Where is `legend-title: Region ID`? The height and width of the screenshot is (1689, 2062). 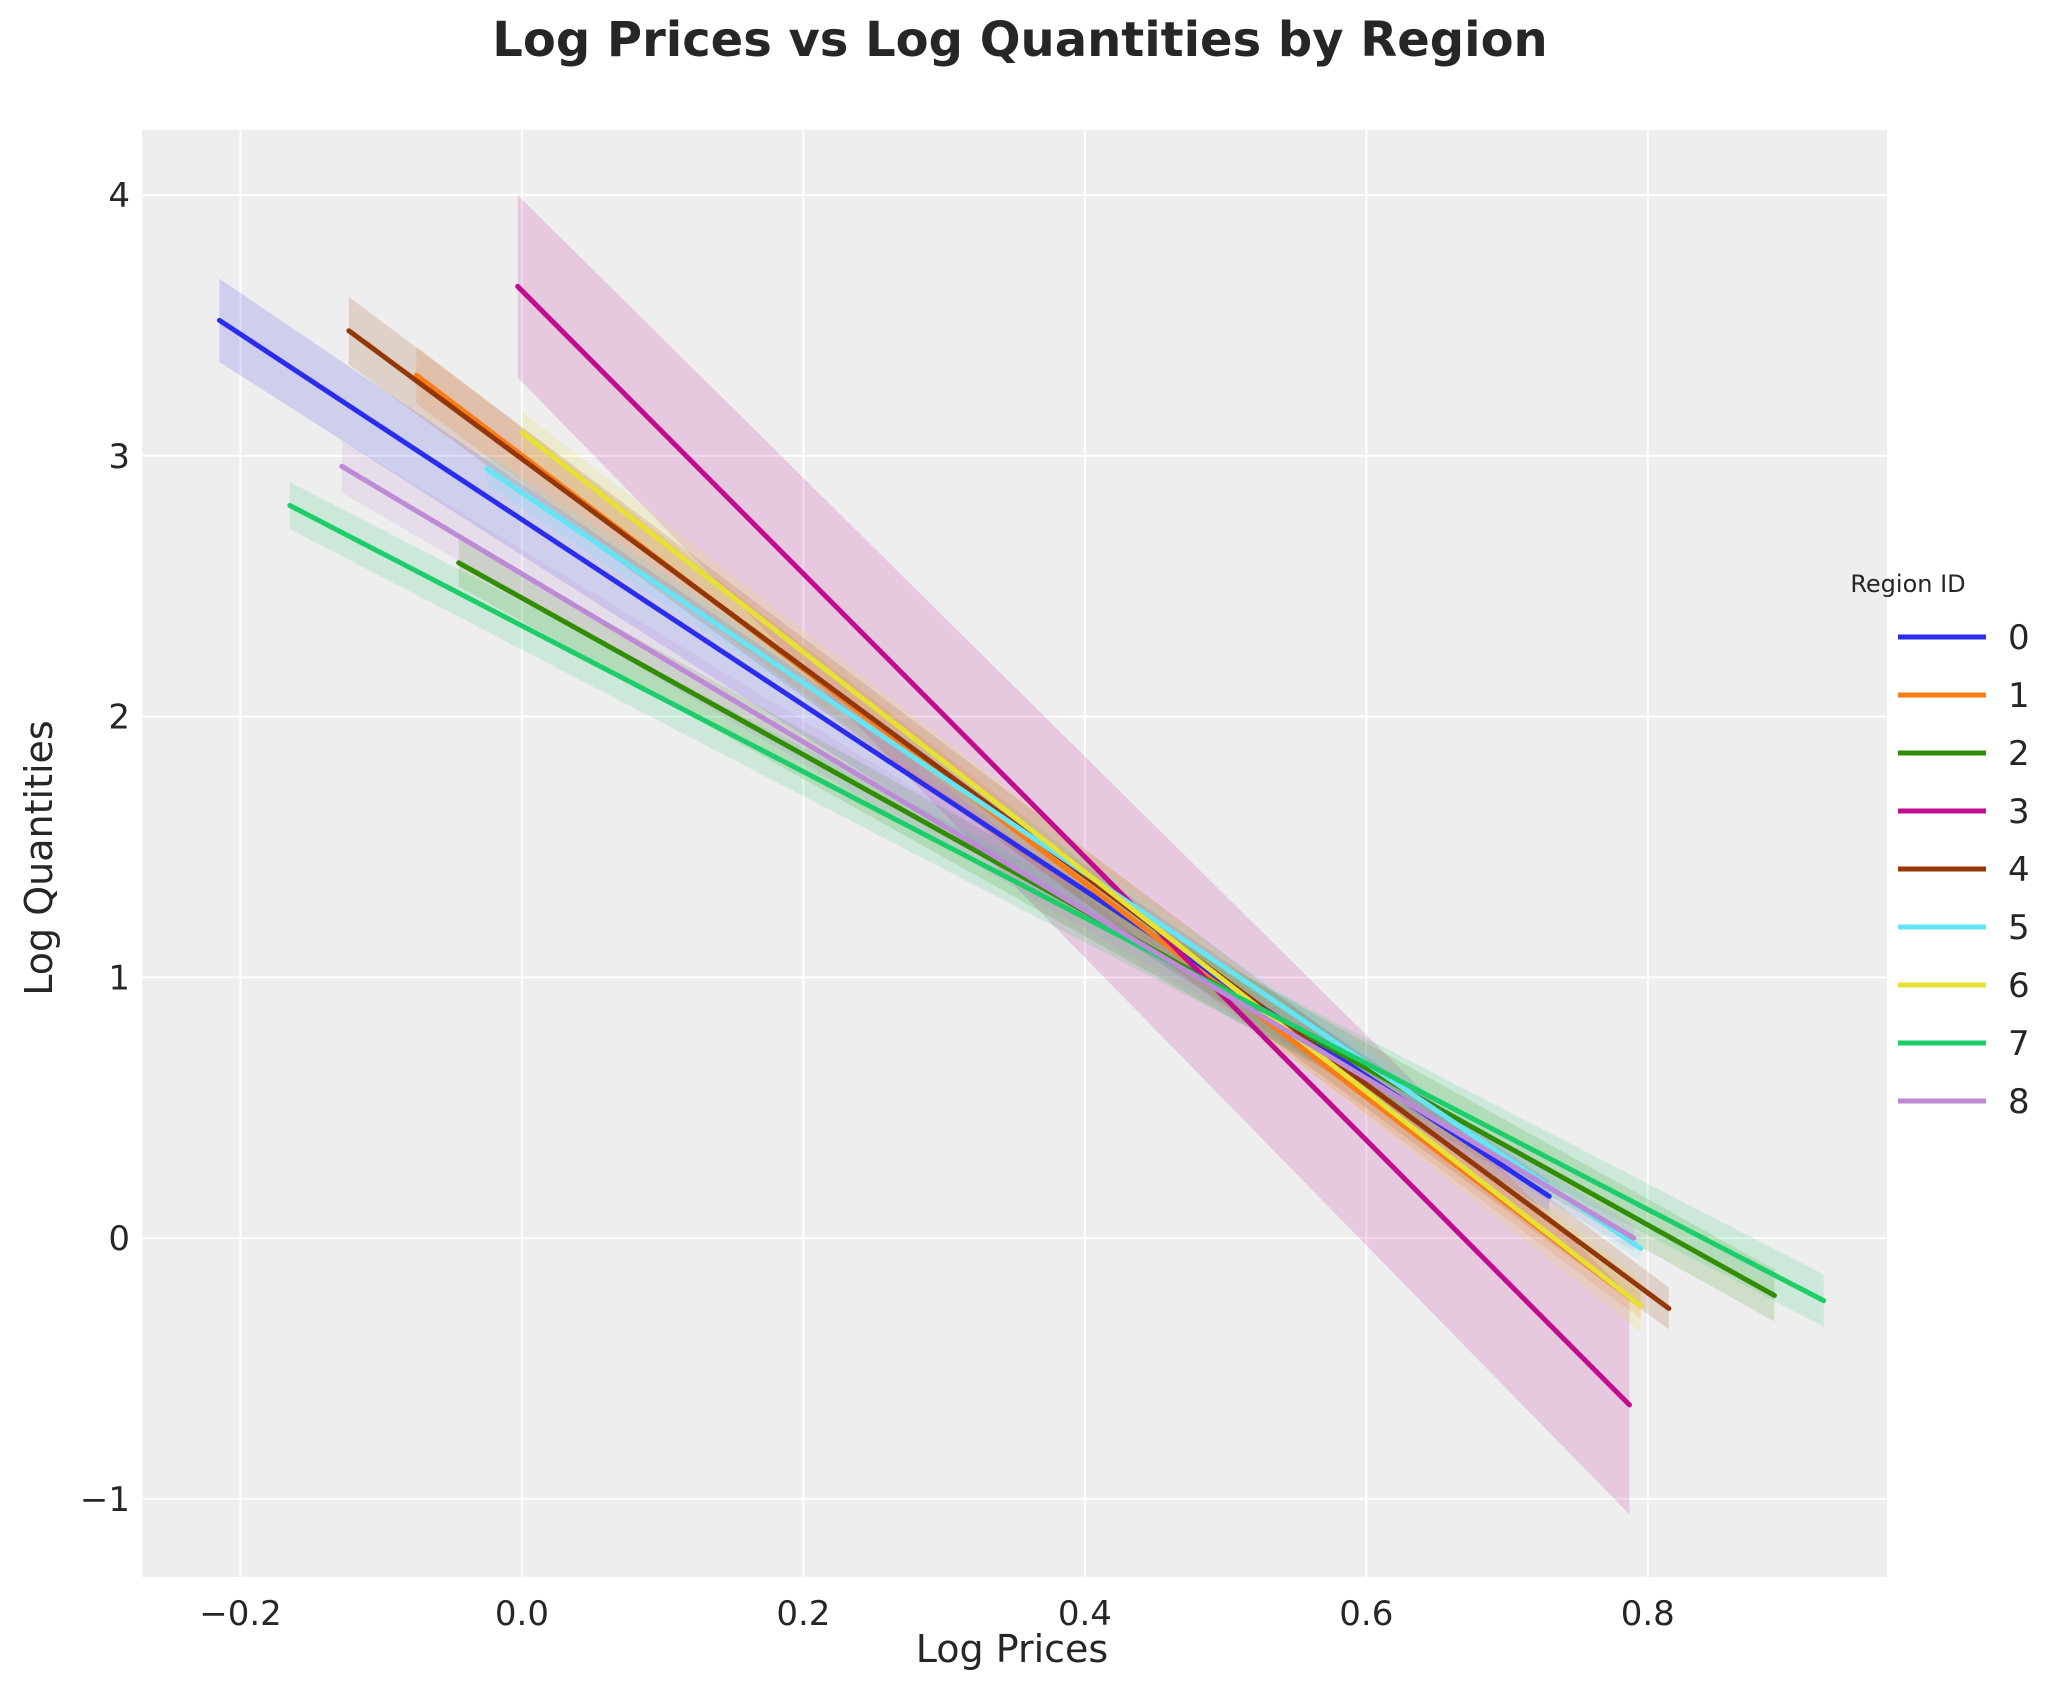 legend-title: Region ID is located at coordinates (1907, 584).